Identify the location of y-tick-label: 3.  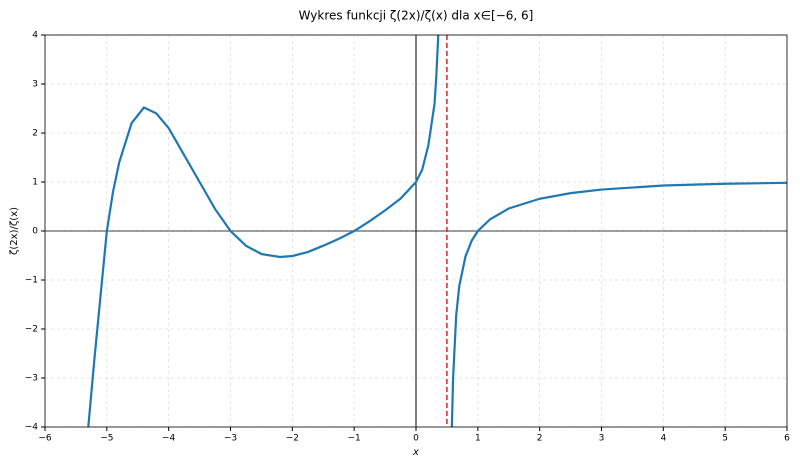
(35, 85).